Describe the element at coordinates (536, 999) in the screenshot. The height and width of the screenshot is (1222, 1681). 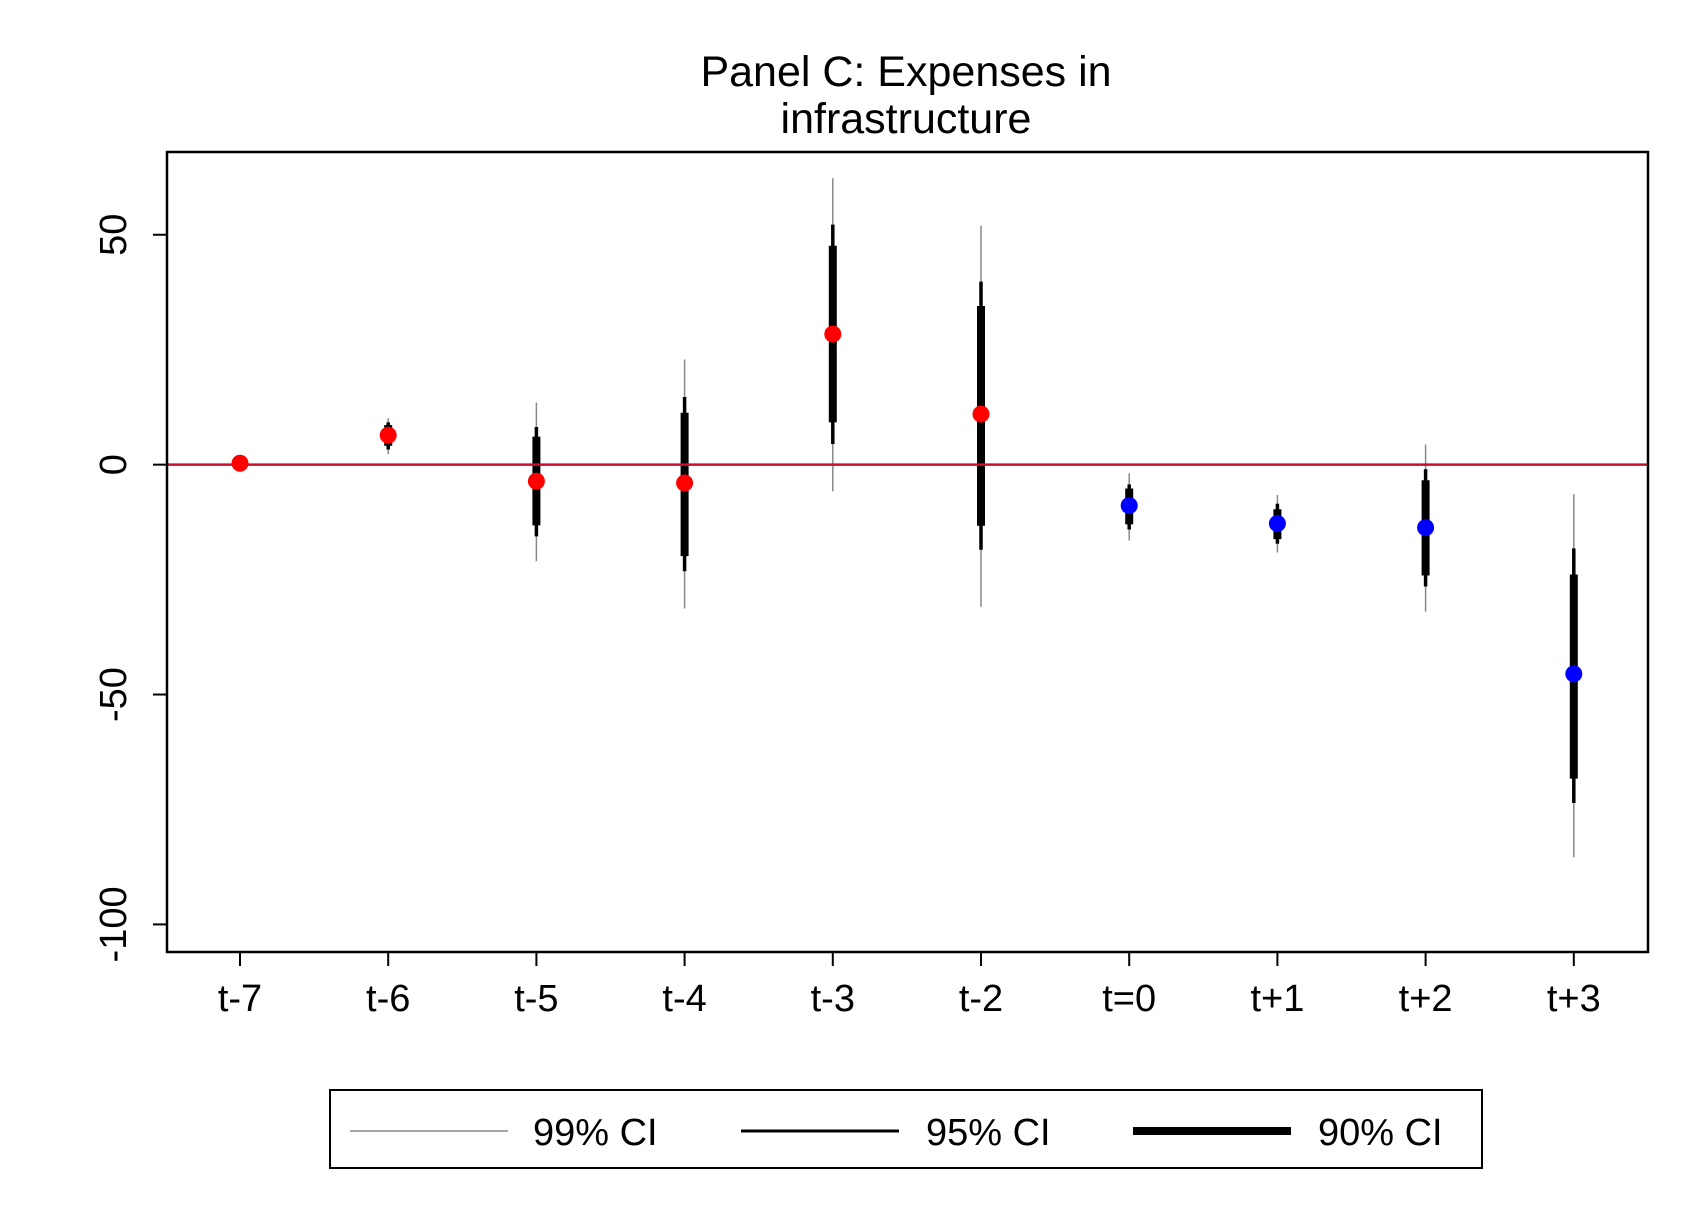
I see `x-tick-label: t-5` at that location.